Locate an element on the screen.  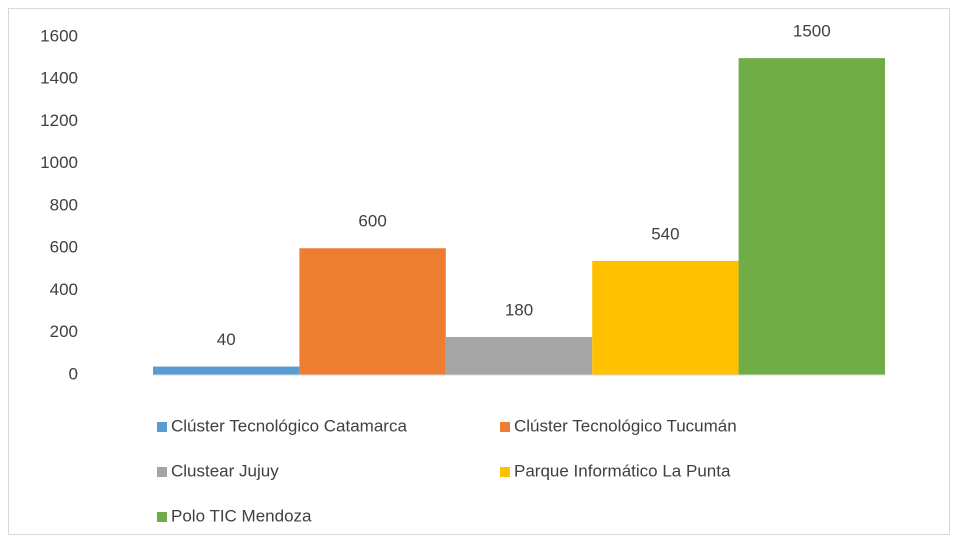
y-tick-label: 400 is located at coordinates (64, 289).